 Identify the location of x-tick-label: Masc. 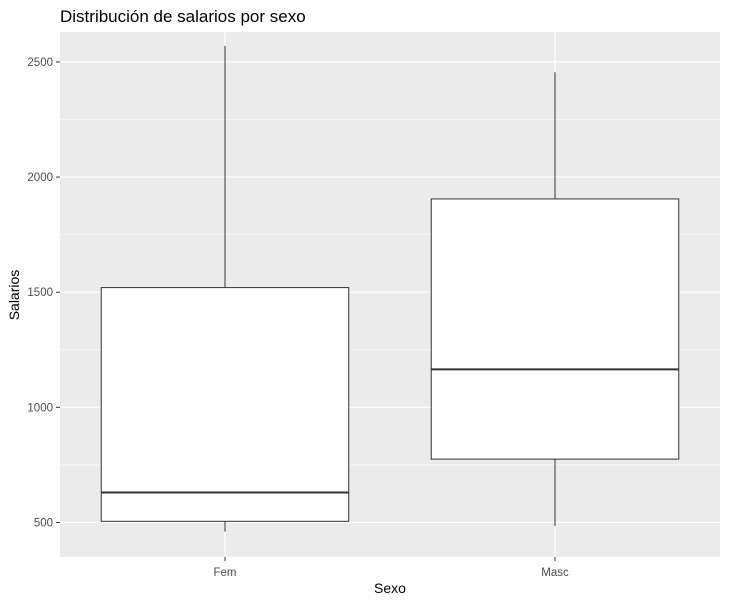
(555, 573).